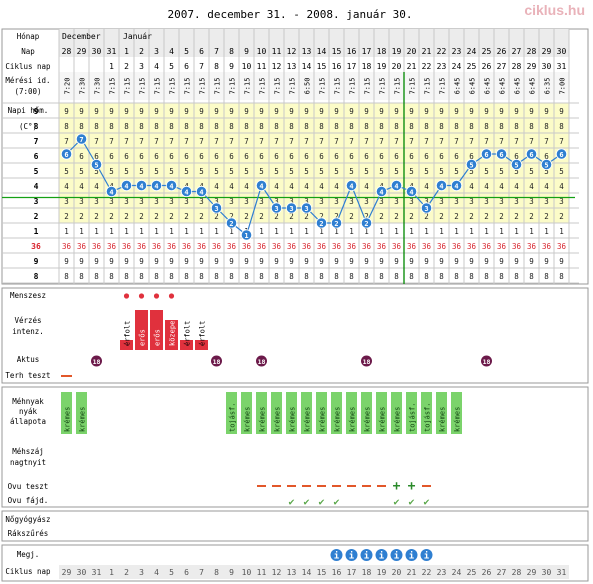 The height and width of the screenshot is (584, 593). Describe the element at coordinates (262, 51) in the screenshot. I see `day-number: 10` at that location.